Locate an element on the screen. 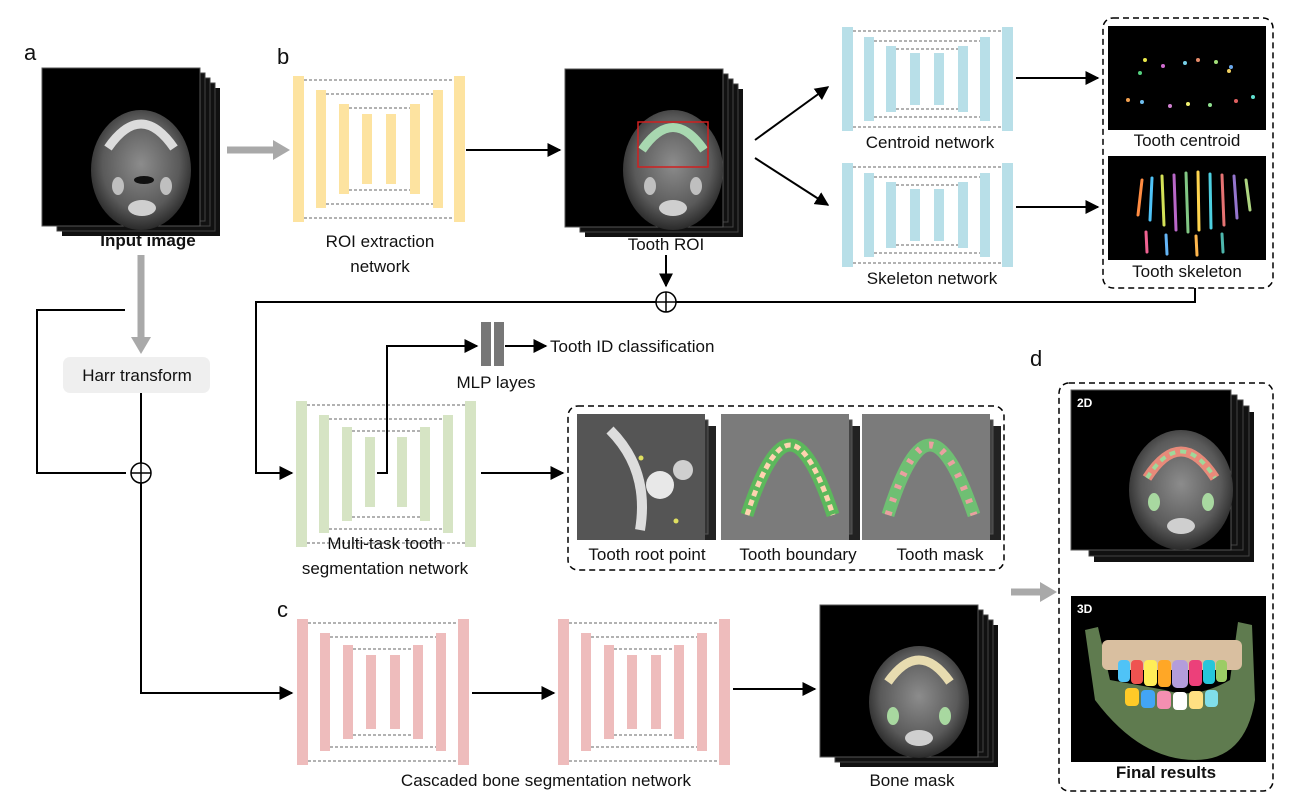 The height and width of the screenshot is (805, 1301). skeleton-network is located at coordinates (927, 215).